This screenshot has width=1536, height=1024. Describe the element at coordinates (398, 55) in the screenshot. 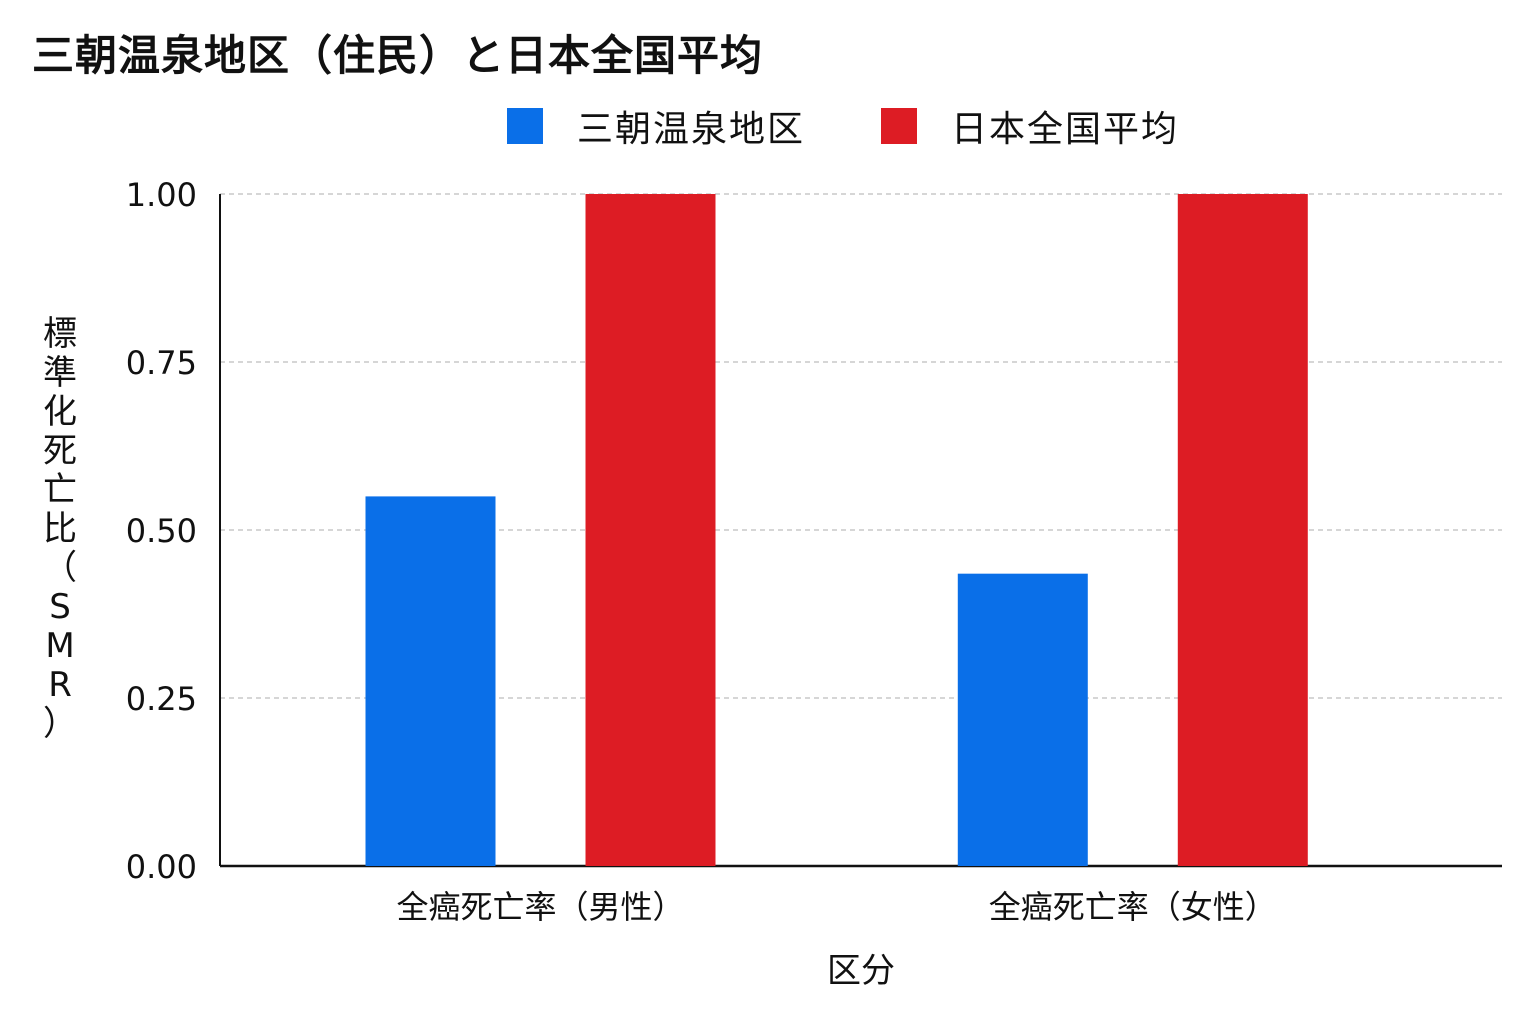

I see `chart-title: 三朝温泉地区（住民）と日本全国平均` at that location.